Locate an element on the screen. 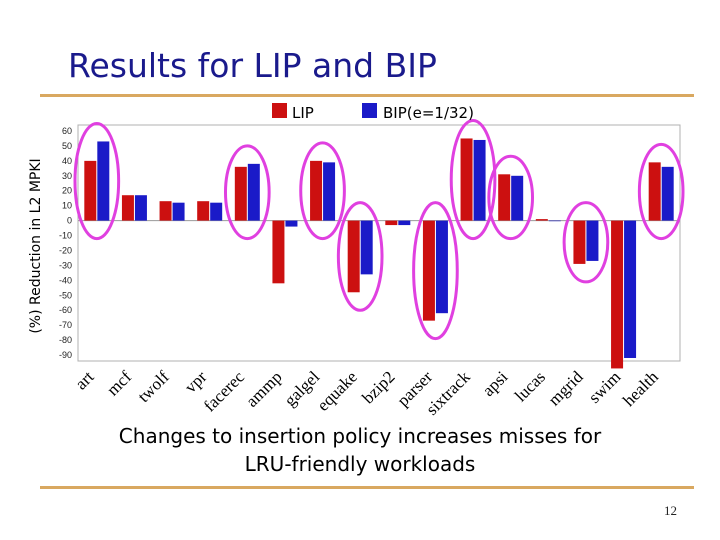 The width and height of the screenshot is (720, 540). bar-lip-sixtrack is located at coordinates (466, 179).